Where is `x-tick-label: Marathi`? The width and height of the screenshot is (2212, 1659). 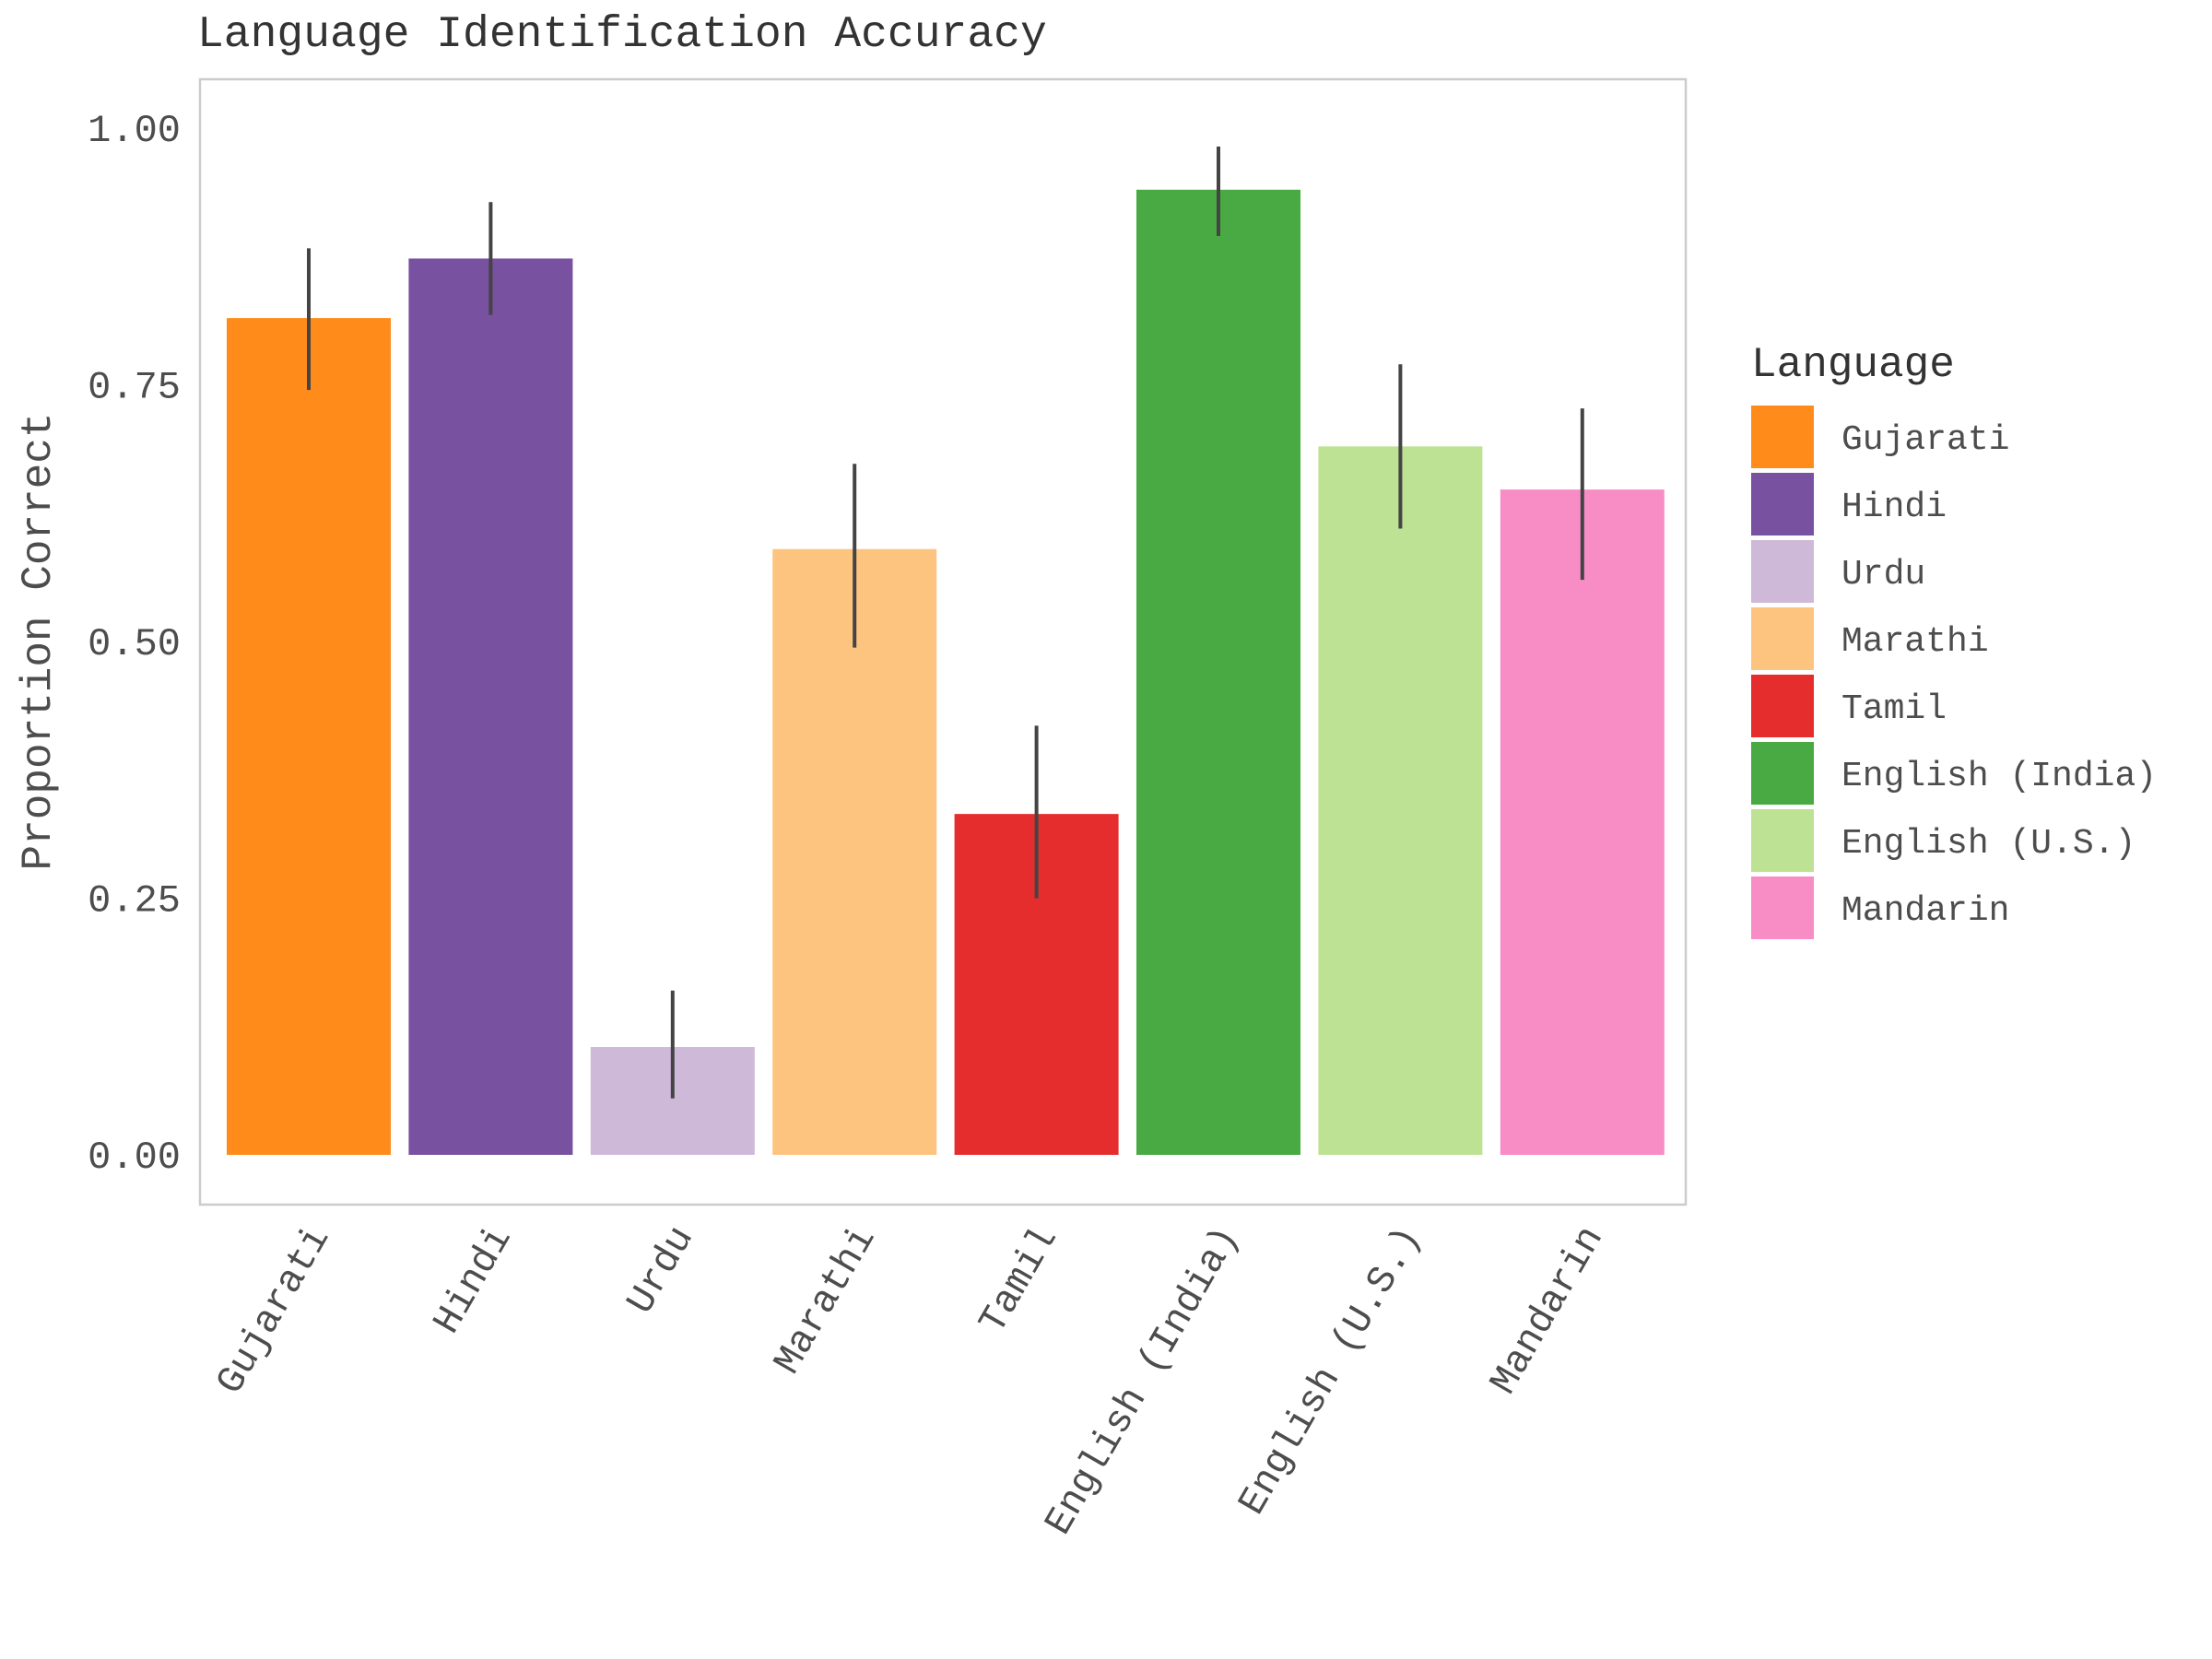 x-tick-label: Marathi is located at coordinates (826, 1300).